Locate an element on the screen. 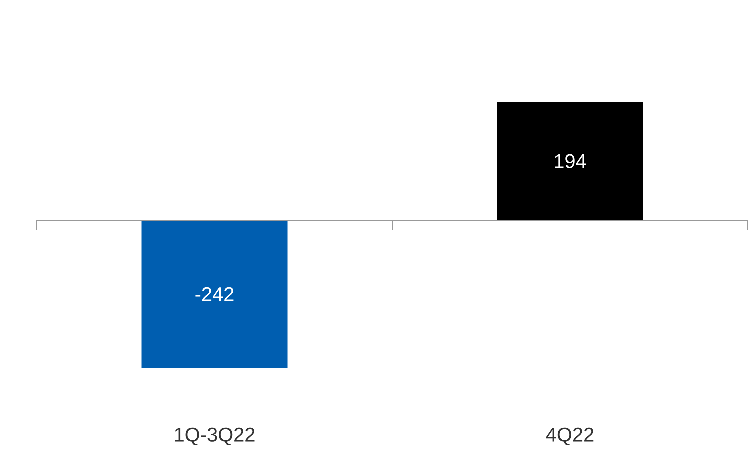  x-tick-label: 4Q22 is located at coordinates (570, 437).